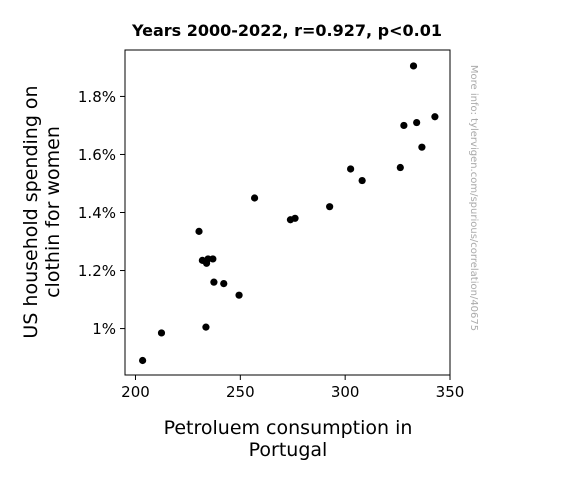 This screenshot has width=575, height=500. What do you see at coordinates (104, 329) in the screenshot?
I see `y-tick-label: 1%` at bounding box center [104, 329].